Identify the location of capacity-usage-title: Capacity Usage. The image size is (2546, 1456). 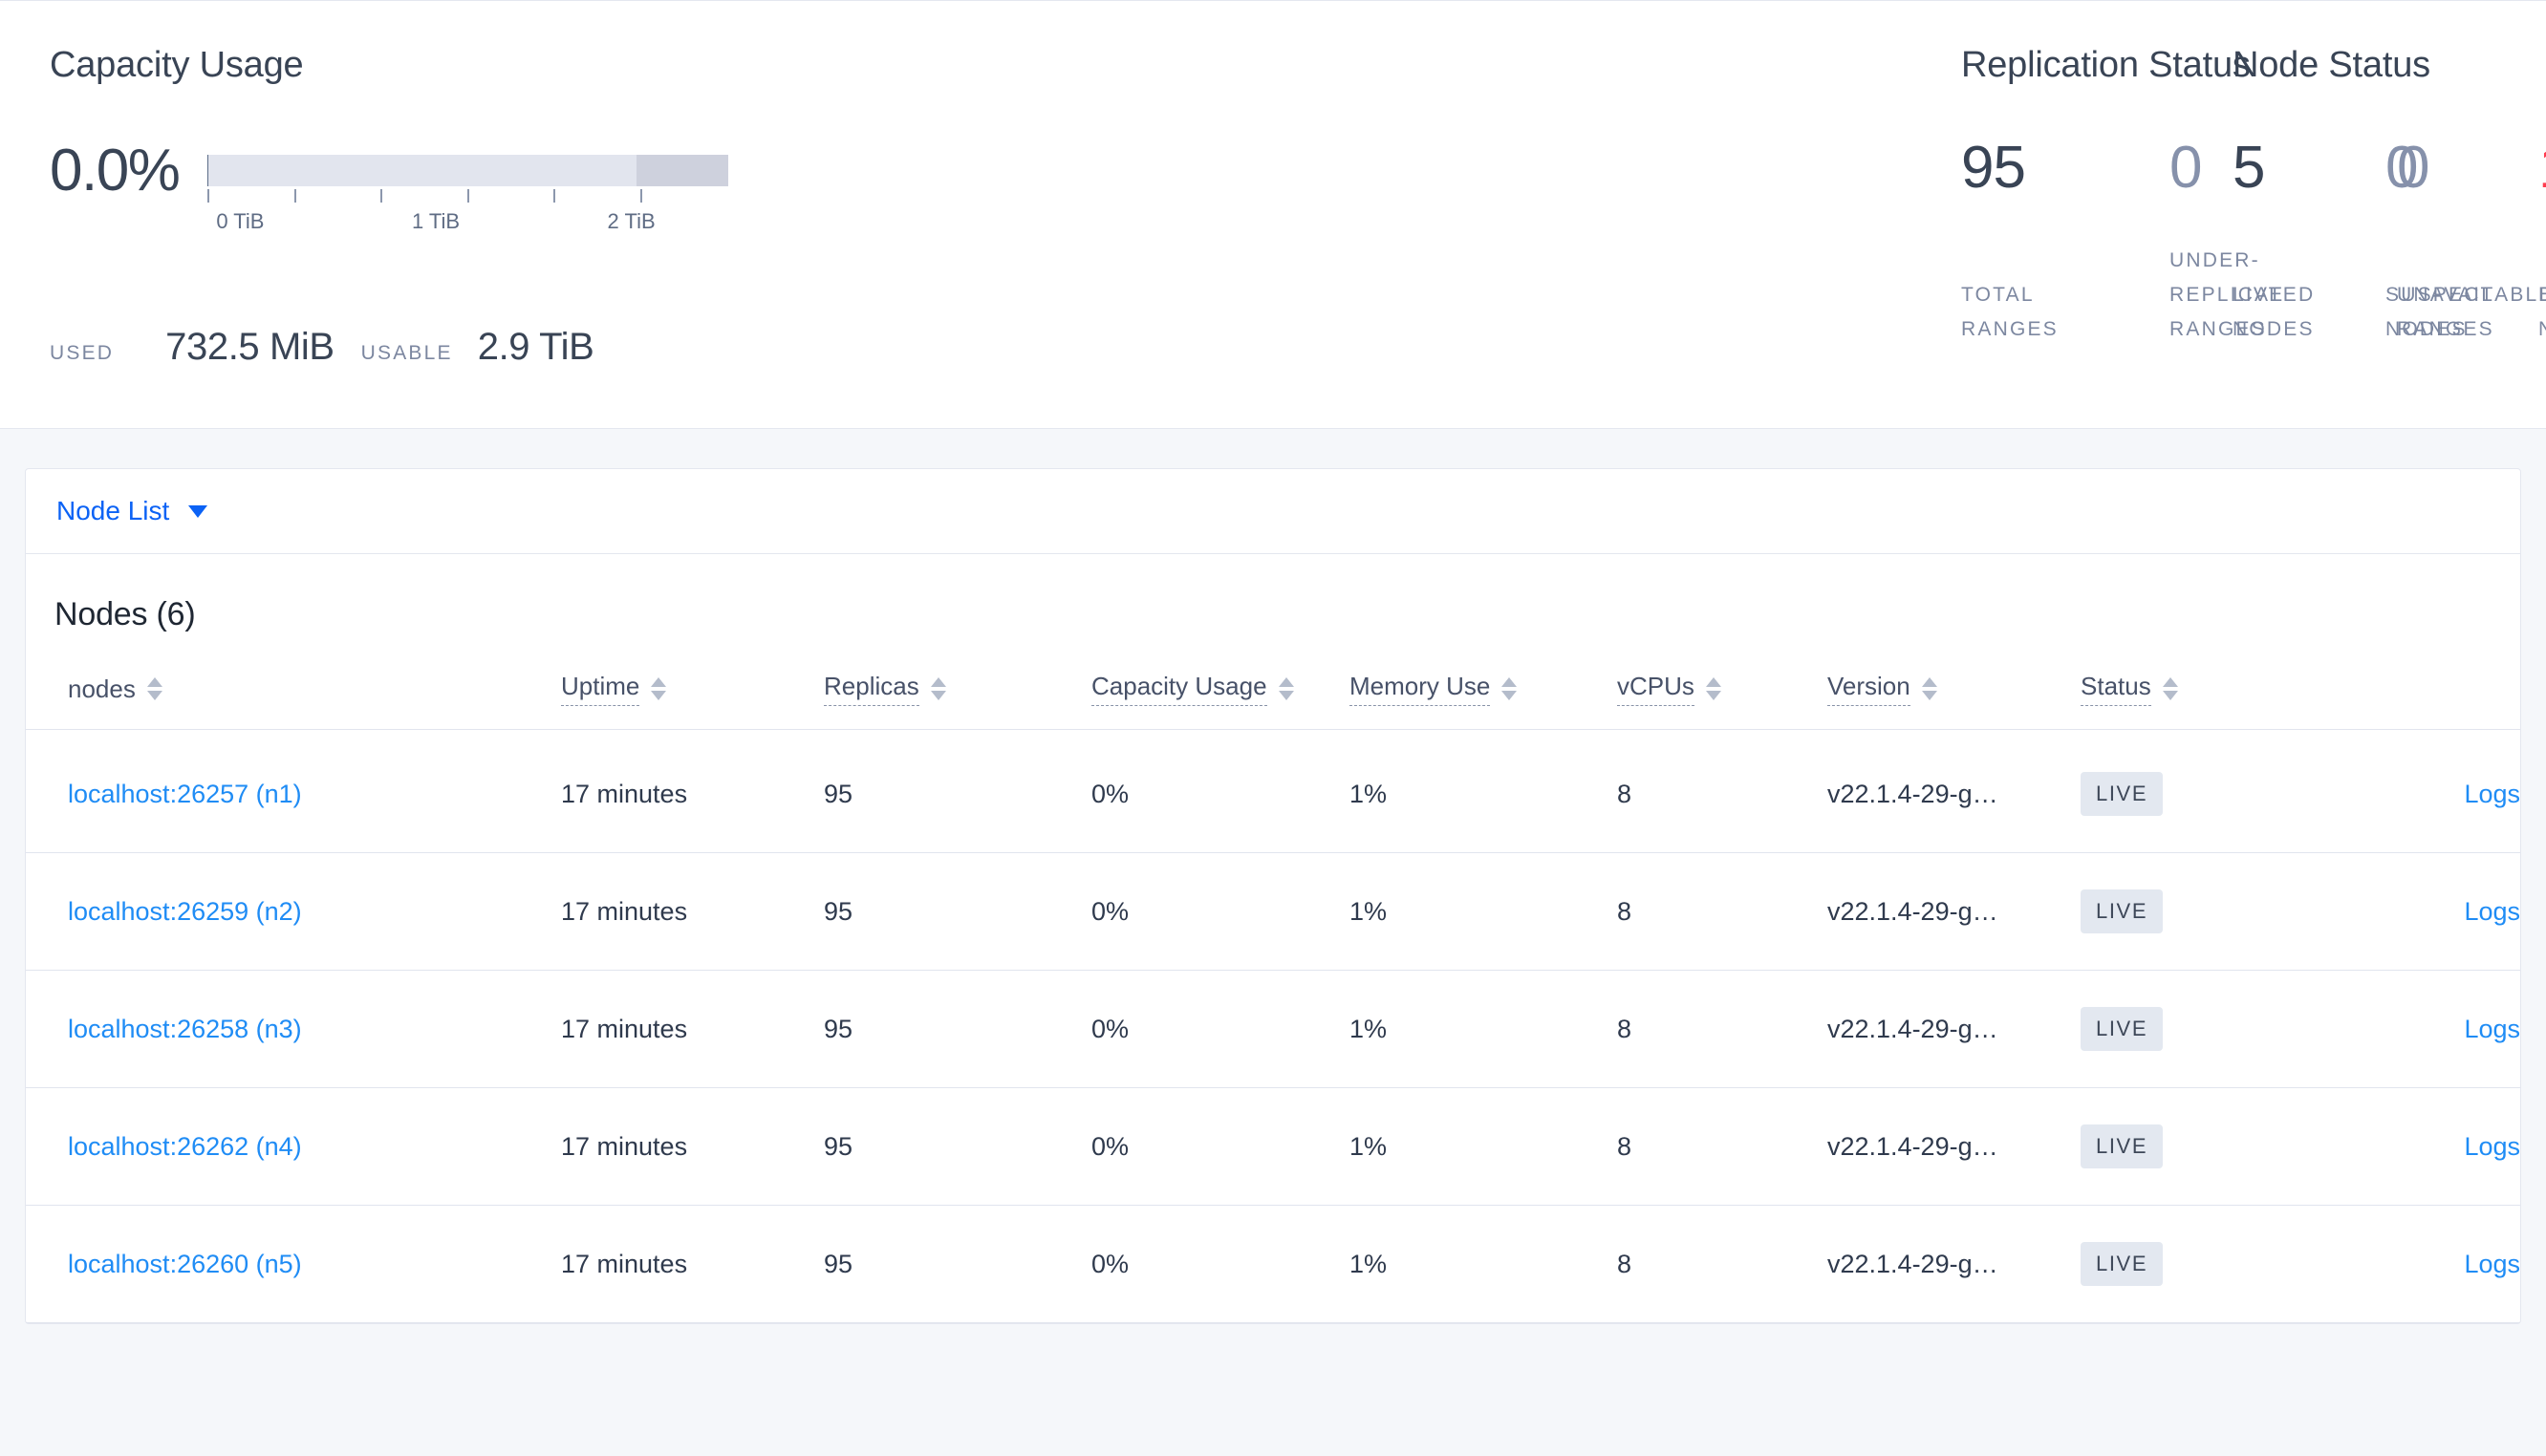
(177, 65).